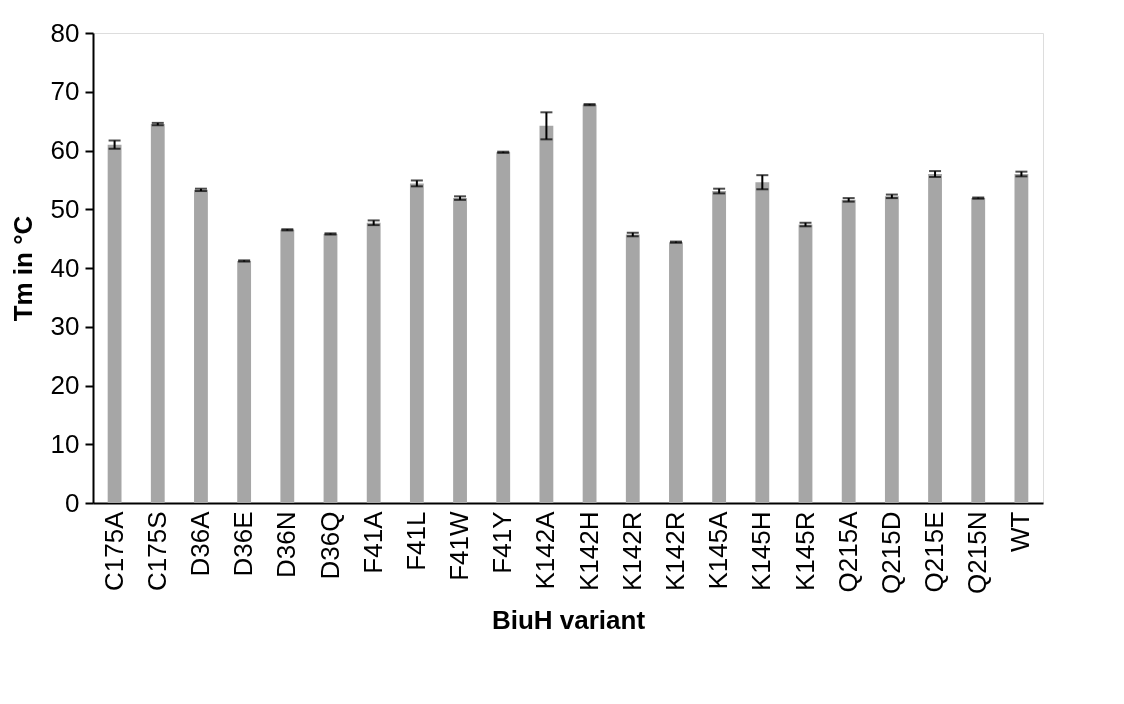 Image resolution: width=1124 pixels, height=704 pixels. What do you see at coordinates (415, 541) in the screenshot?
I see `x-tick-label: F41L` at bounding box center [415, 541].